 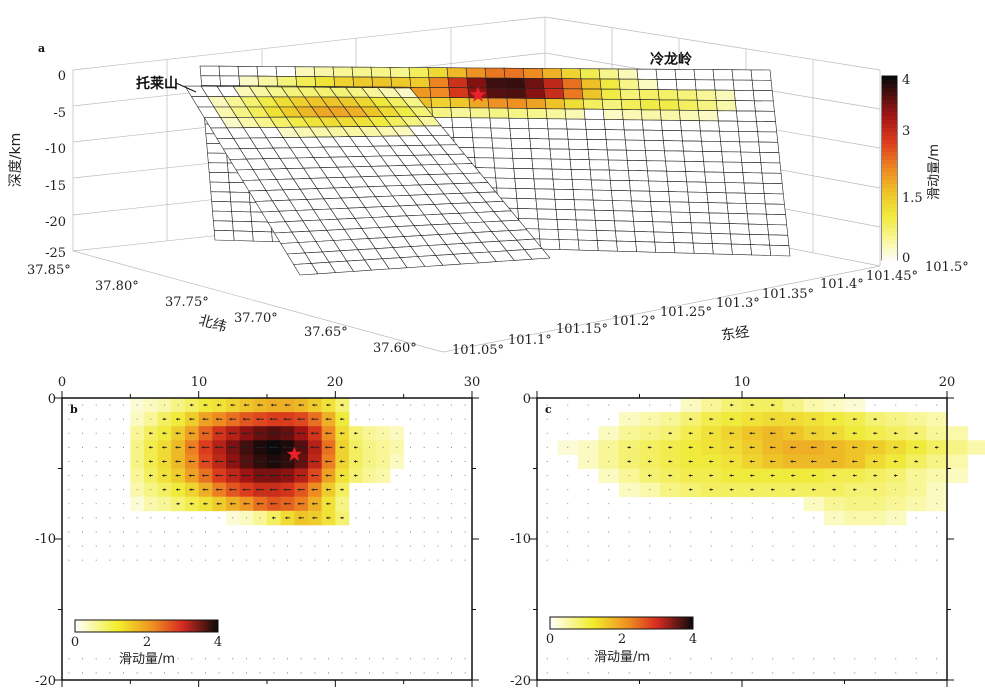 I want to click on panel-a-hypocenter-star, so click(x=478, y=94).